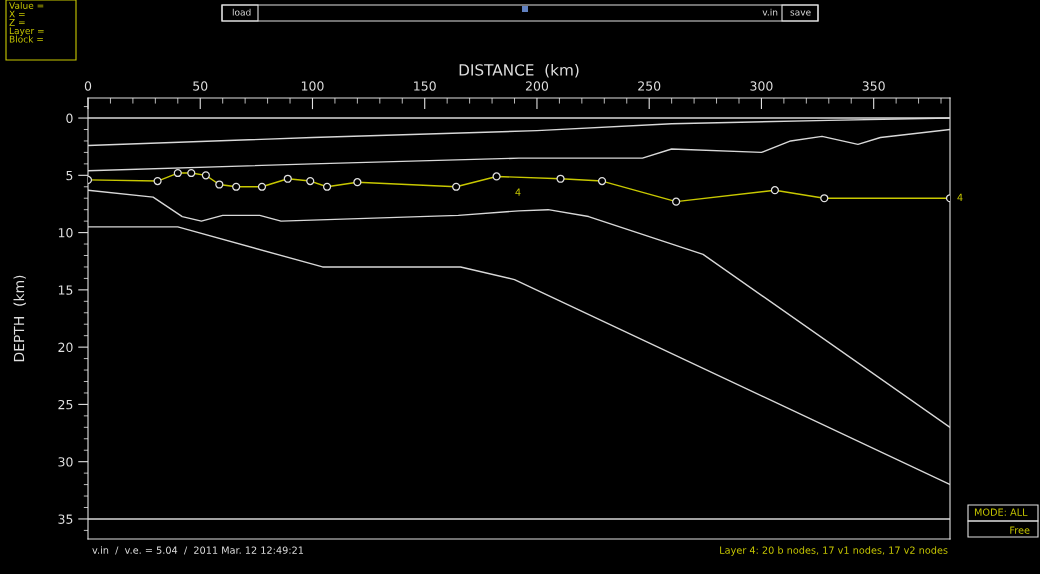 Image resolution: width=1040 pixels, height=574 pixels. I want to click on text: Value = X = Z = Layer = Block =, so click(26, 22).